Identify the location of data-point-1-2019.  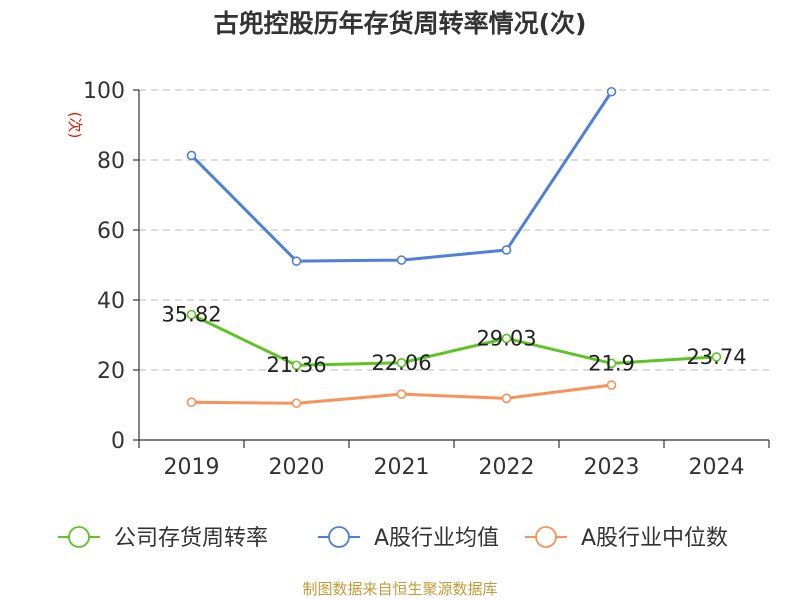
(191, 155).